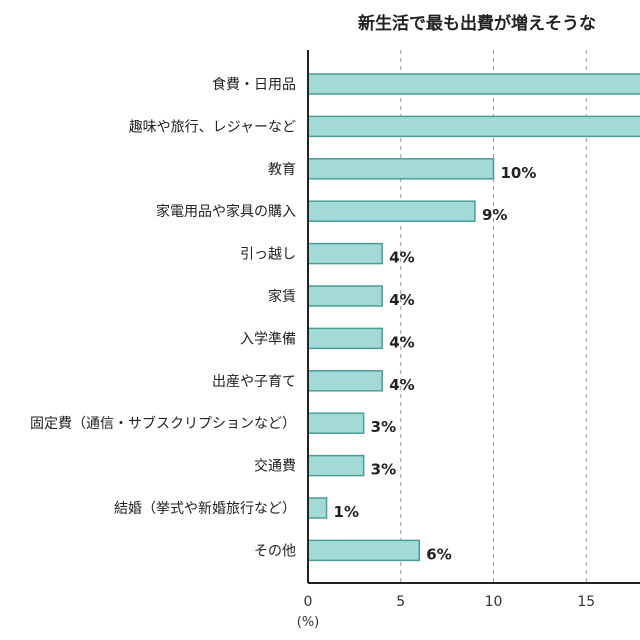 This screenshot has width=640, height=640. I want to click on category-label: 引っ越し, so click(268, 255).